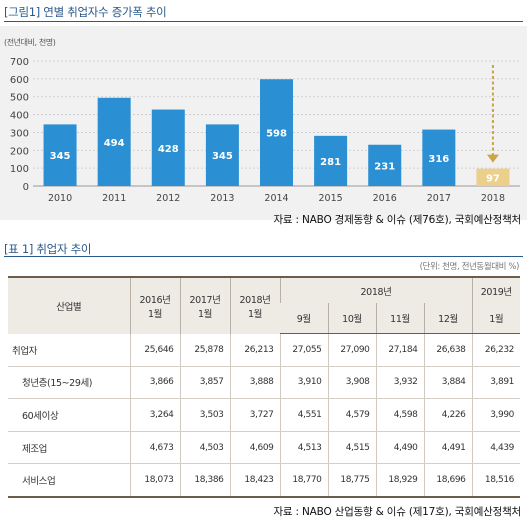  I want to click on table-cell: 3,932, so click(399, 383).